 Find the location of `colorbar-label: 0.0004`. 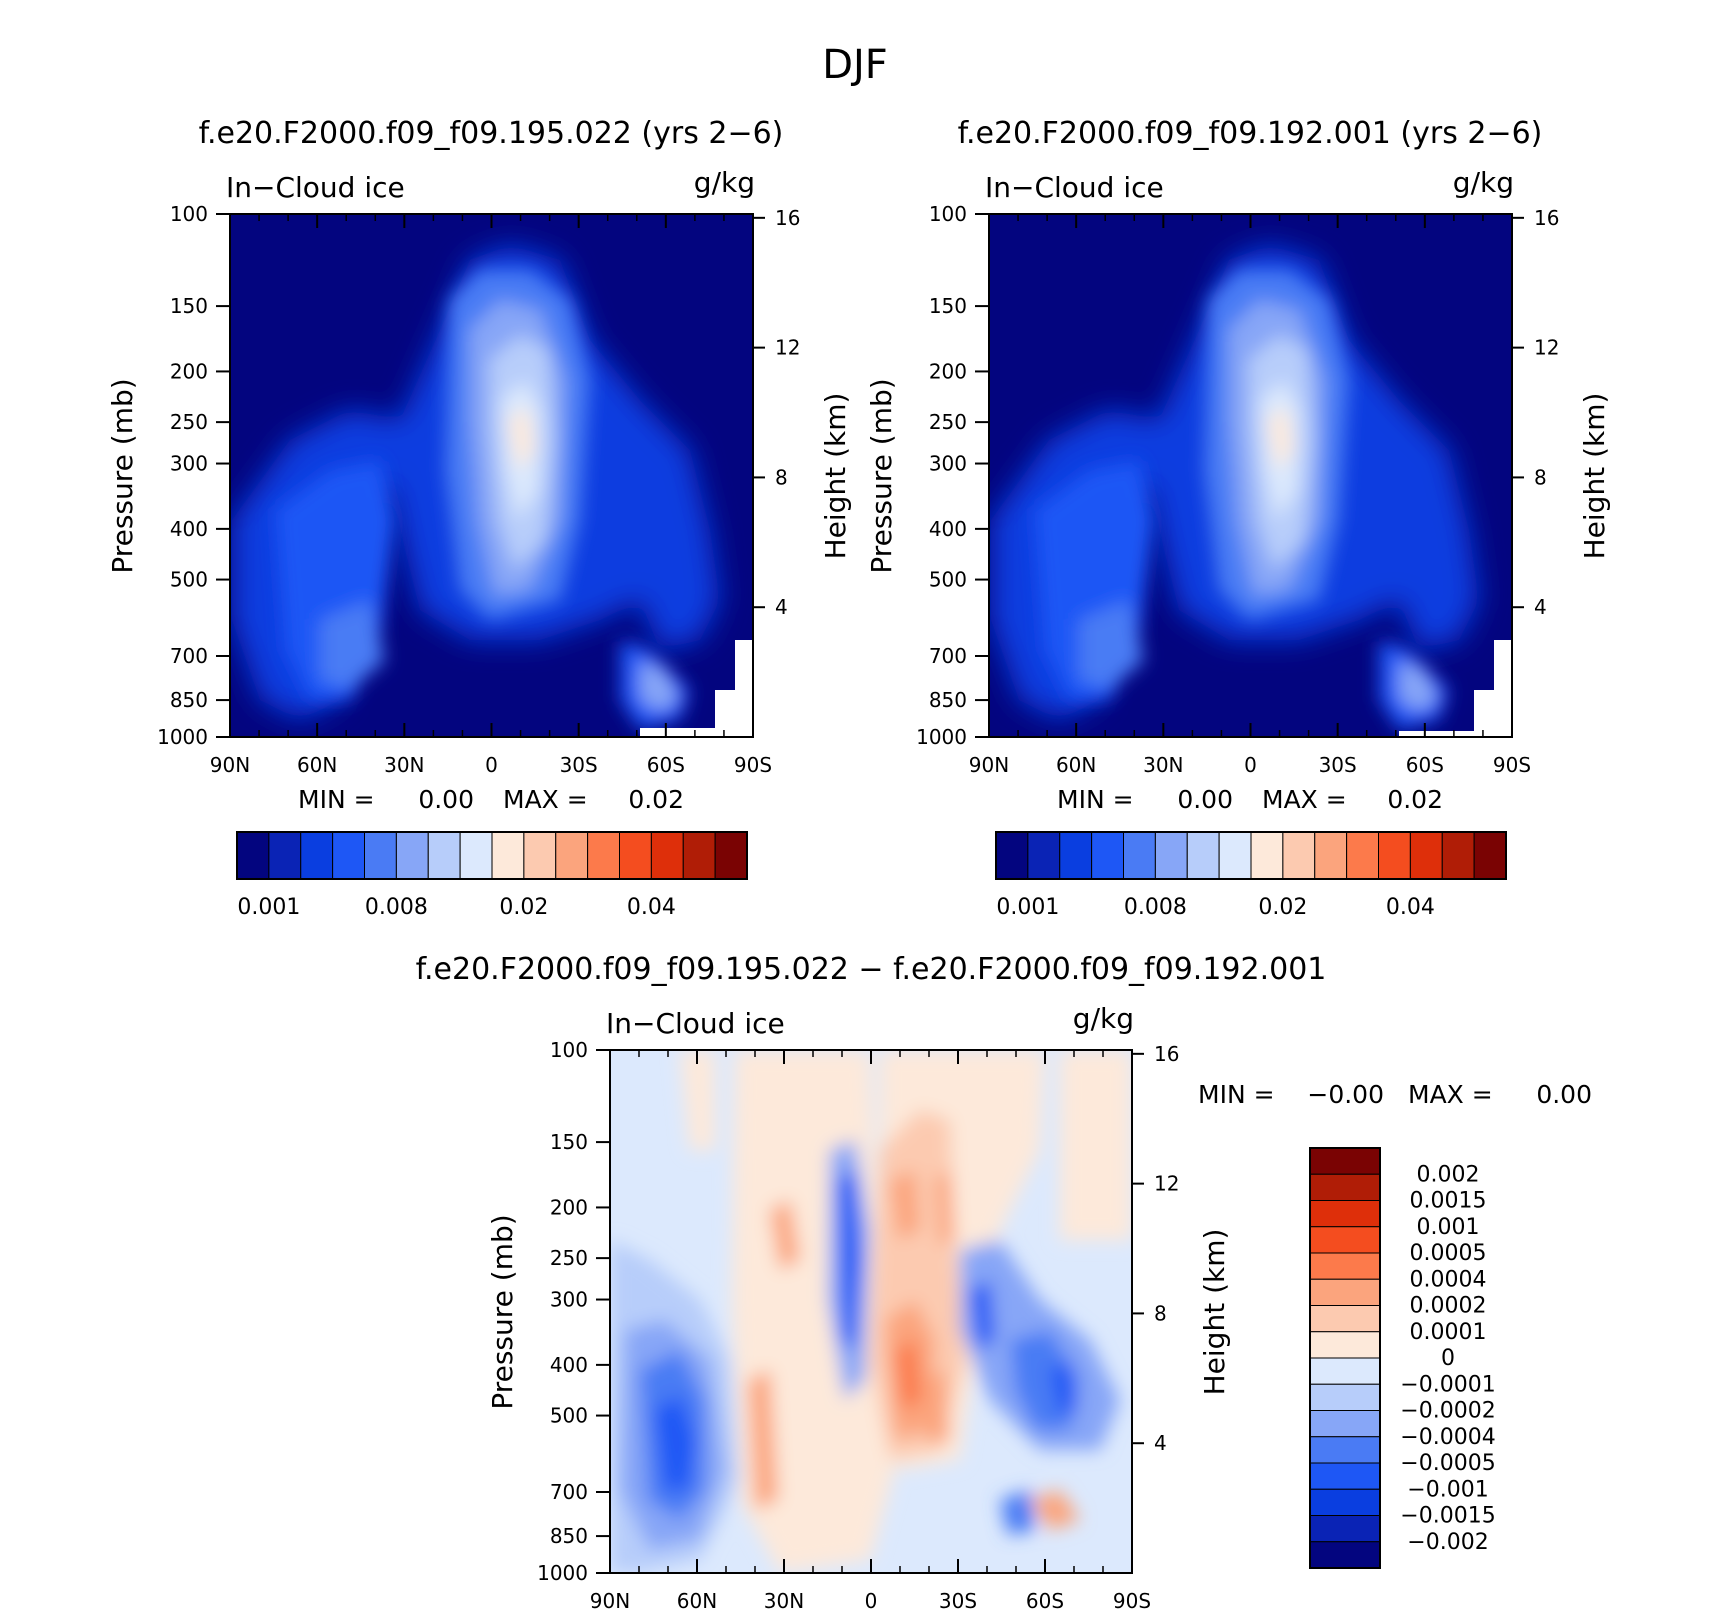

colorbar-label: 0.0004 is located at coordinates (1448, 1279).